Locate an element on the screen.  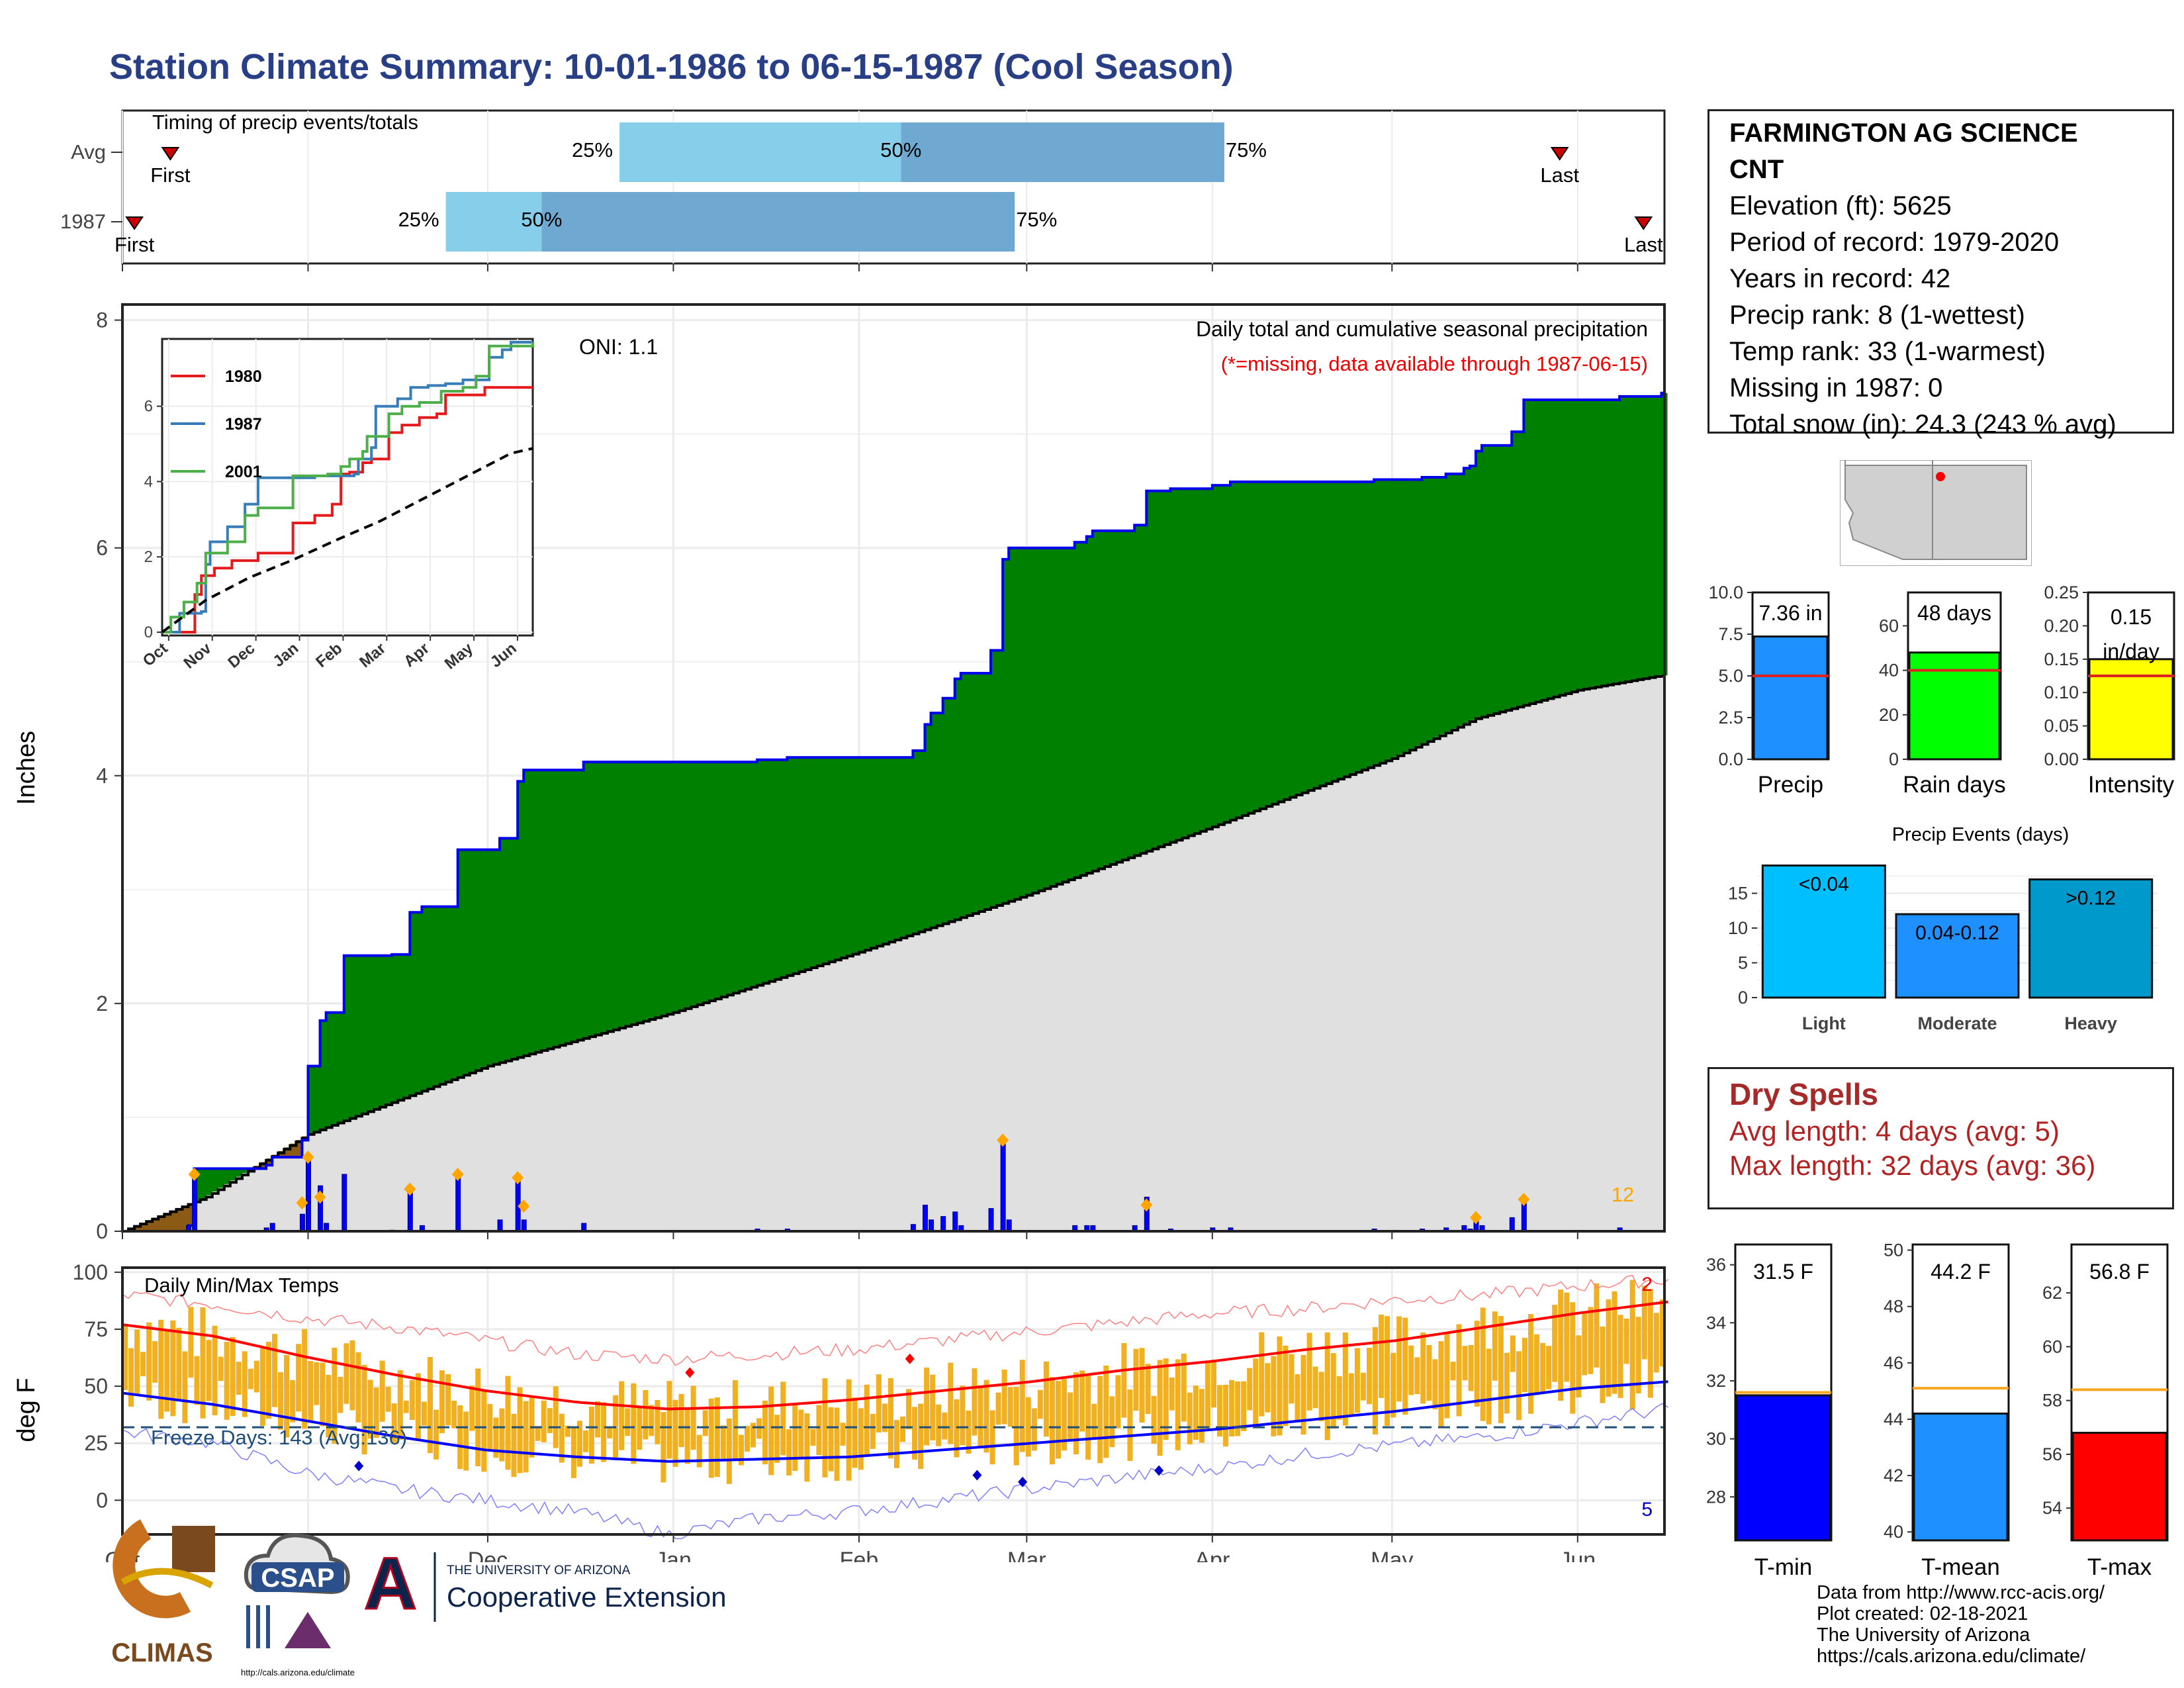
station-name-cont: CNT is located at coordinates (1757, 169).